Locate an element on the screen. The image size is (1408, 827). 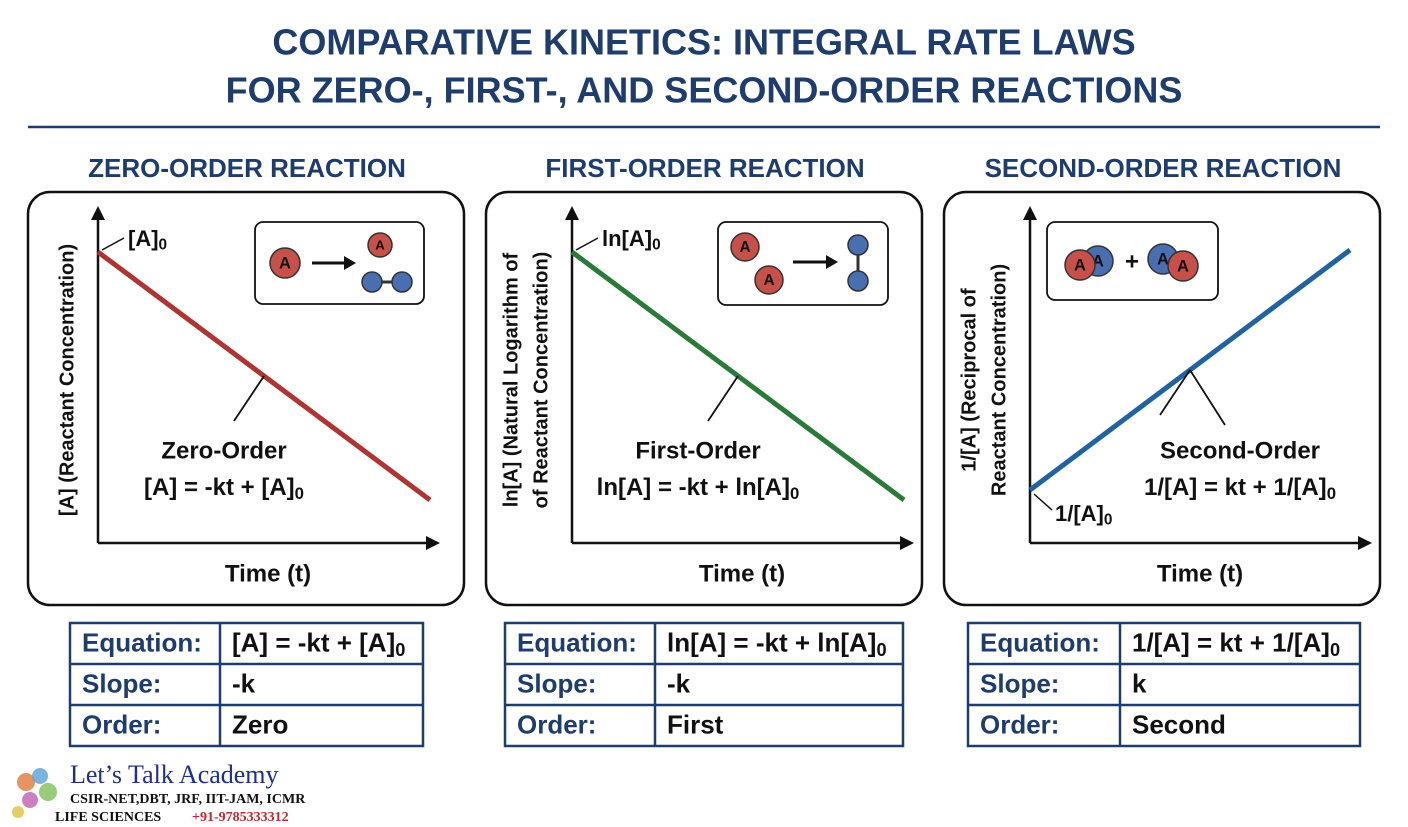
curve-equation-main: [A] = -kt + [A] is located at coordinates (219, 487).